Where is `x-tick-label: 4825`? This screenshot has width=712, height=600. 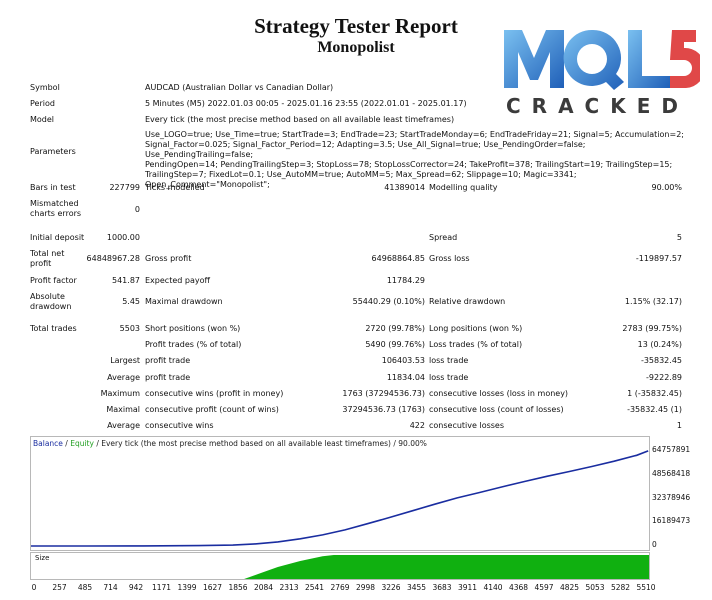
x-tick-label: 4825 is located at coordinates (569, 587).